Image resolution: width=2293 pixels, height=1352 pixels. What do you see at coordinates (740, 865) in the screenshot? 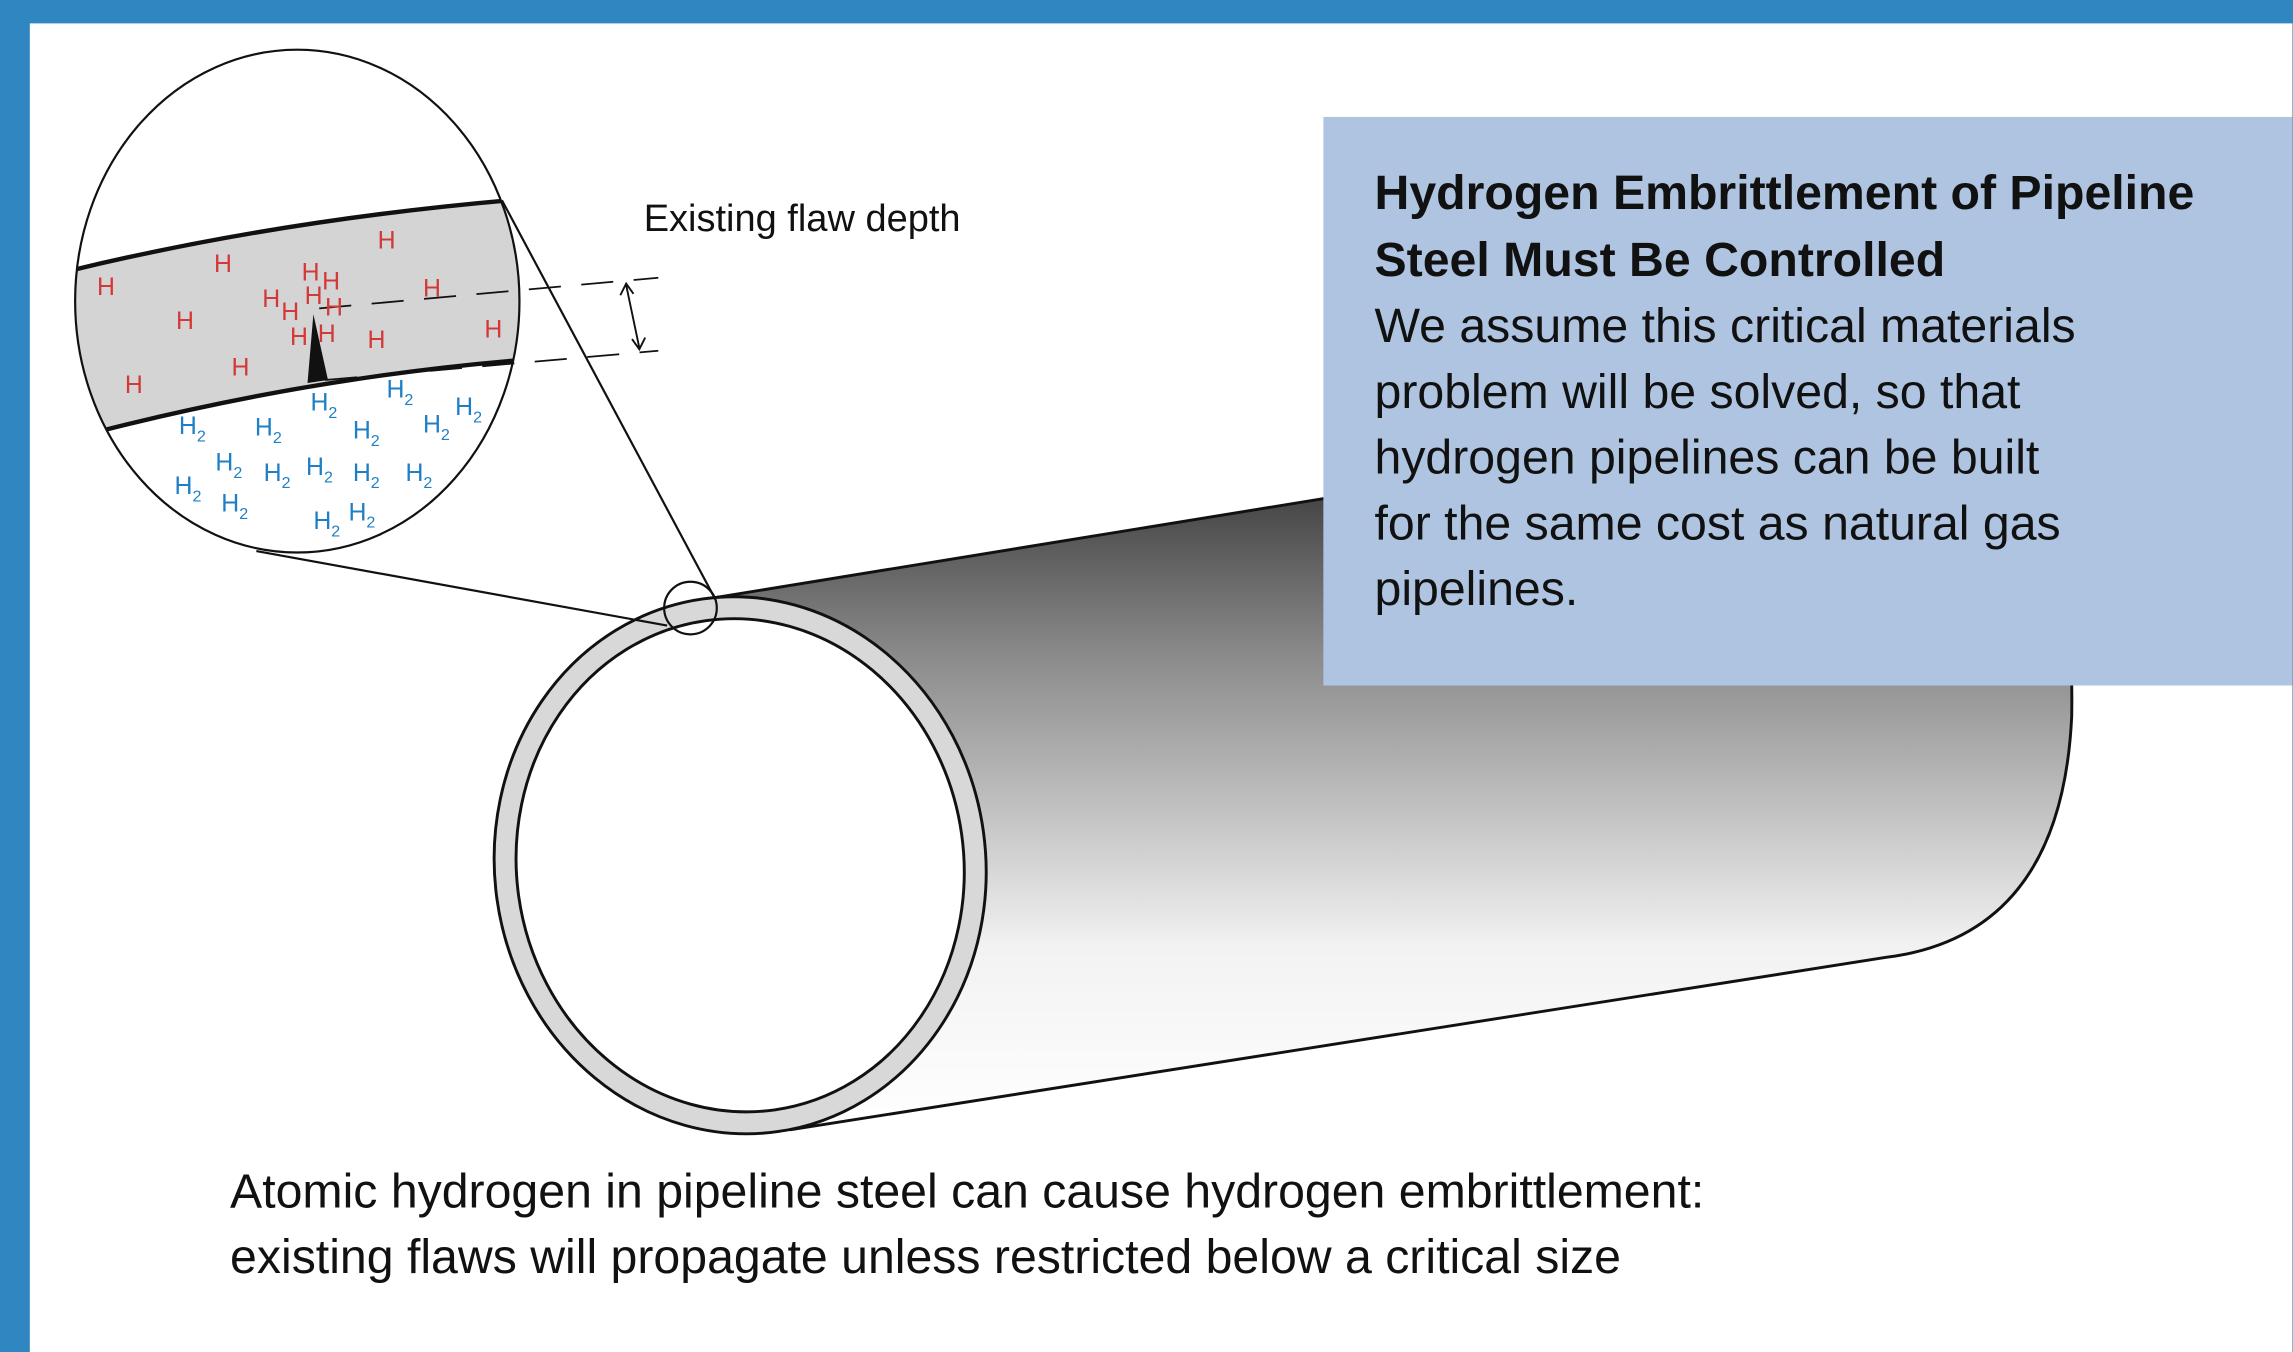
I see `pipe-opening` at bounding box center [740, 865].